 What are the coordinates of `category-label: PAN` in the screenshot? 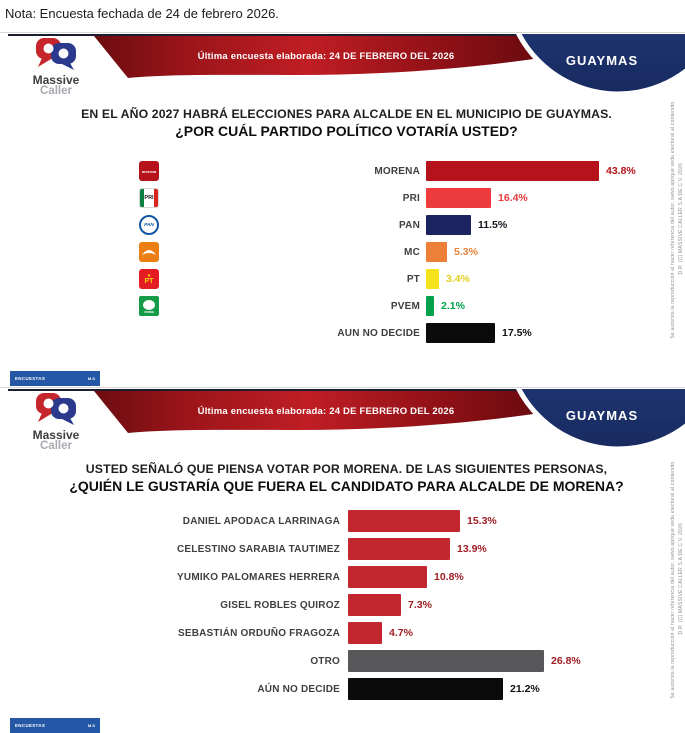 It's located at (409, 225).